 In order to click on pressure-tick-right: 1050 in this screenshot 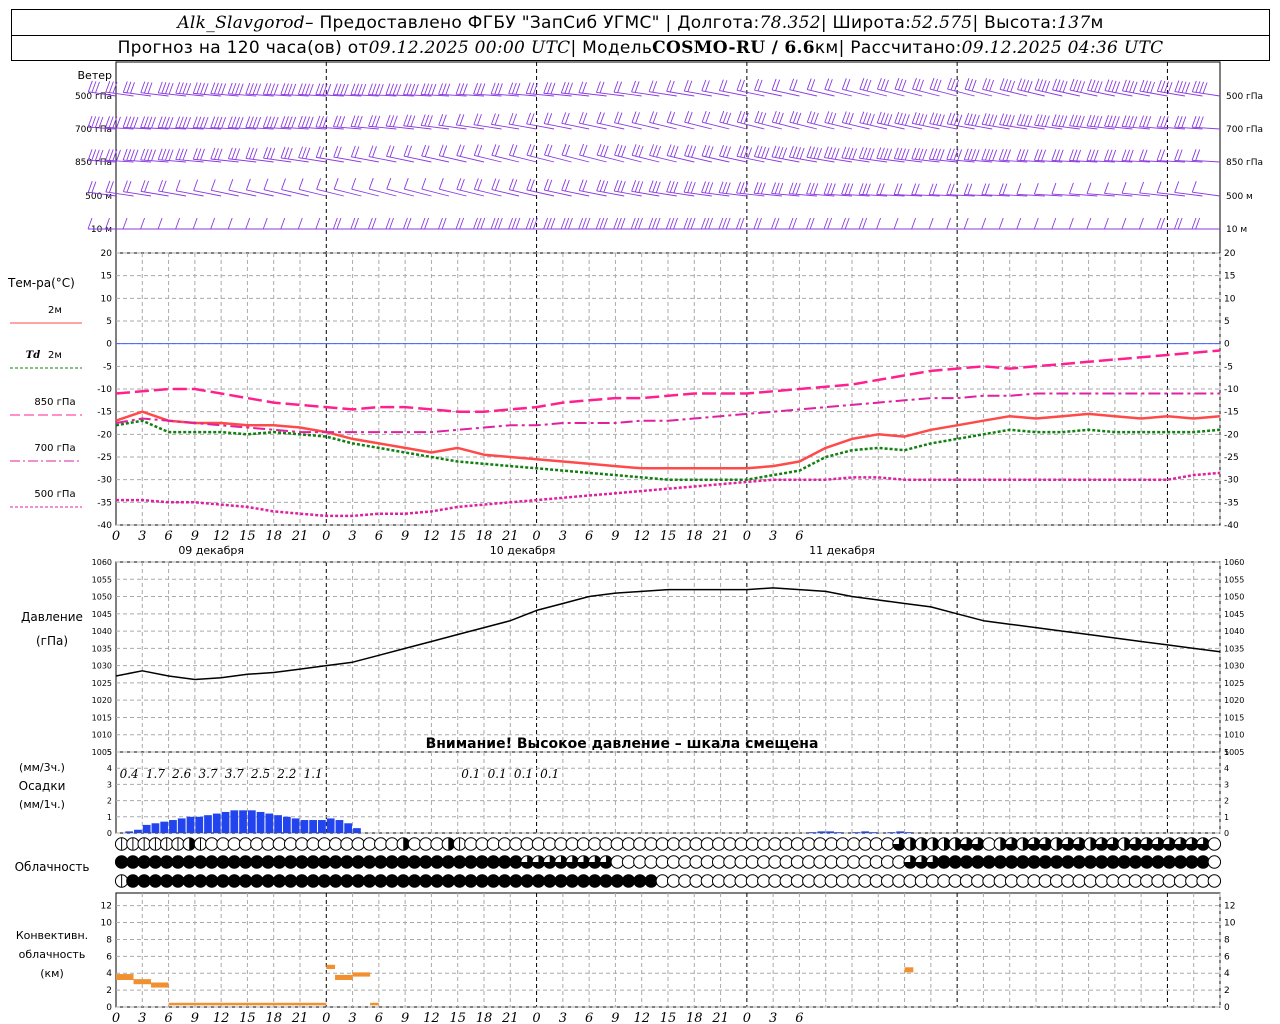, I will do `click(1234, 597)`.